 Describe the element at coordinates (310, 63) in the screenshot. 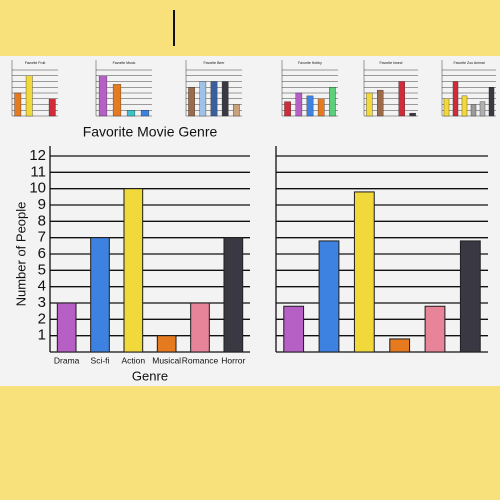

I see `chart-title: Favorite Hobby` at that location.